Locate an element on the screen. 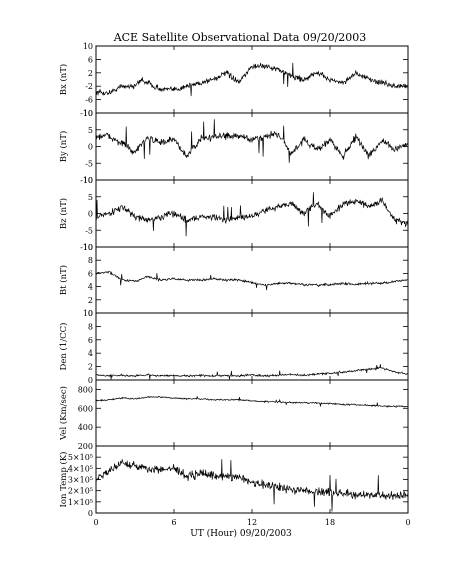  y-axis-label: Ion Temp (K) is located at coordinates (63, 480).